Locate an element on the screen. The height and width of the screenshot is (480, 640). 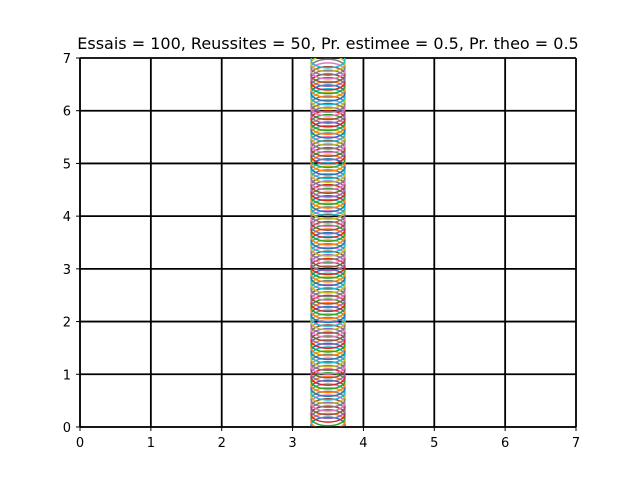
y-tick-label: 1 is located at coordinates (67, 375).